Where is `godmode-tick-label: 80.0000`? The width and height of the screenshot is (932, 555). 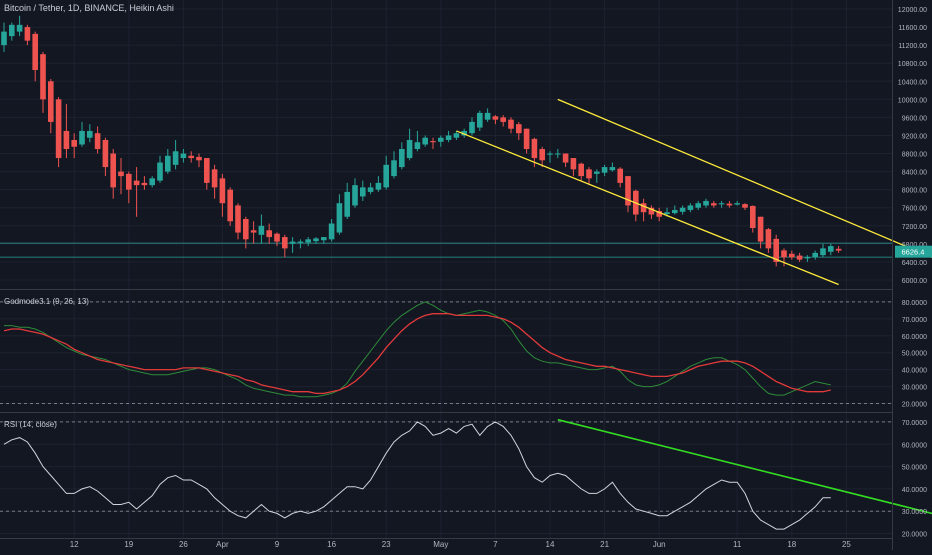 godmode-tick-label: 80.0000 is located at coordinates (914, 303).